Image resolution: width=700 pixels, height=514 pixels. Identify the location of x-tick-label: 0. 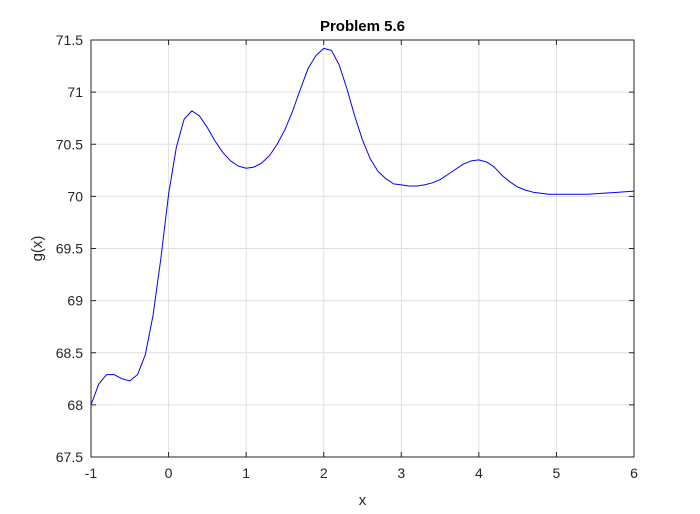
(169, 473).